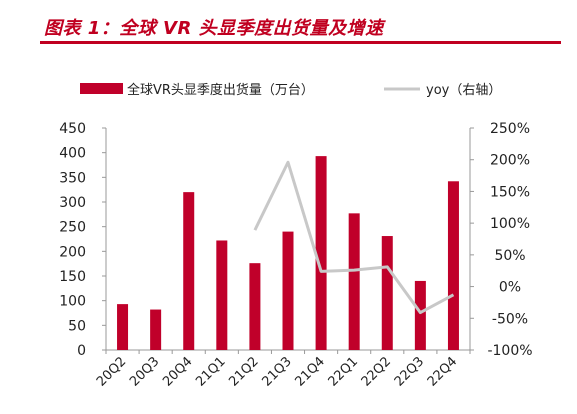 The image size is (577, 414). I want to click on right-tick-label: 100%, so click(510, 224).